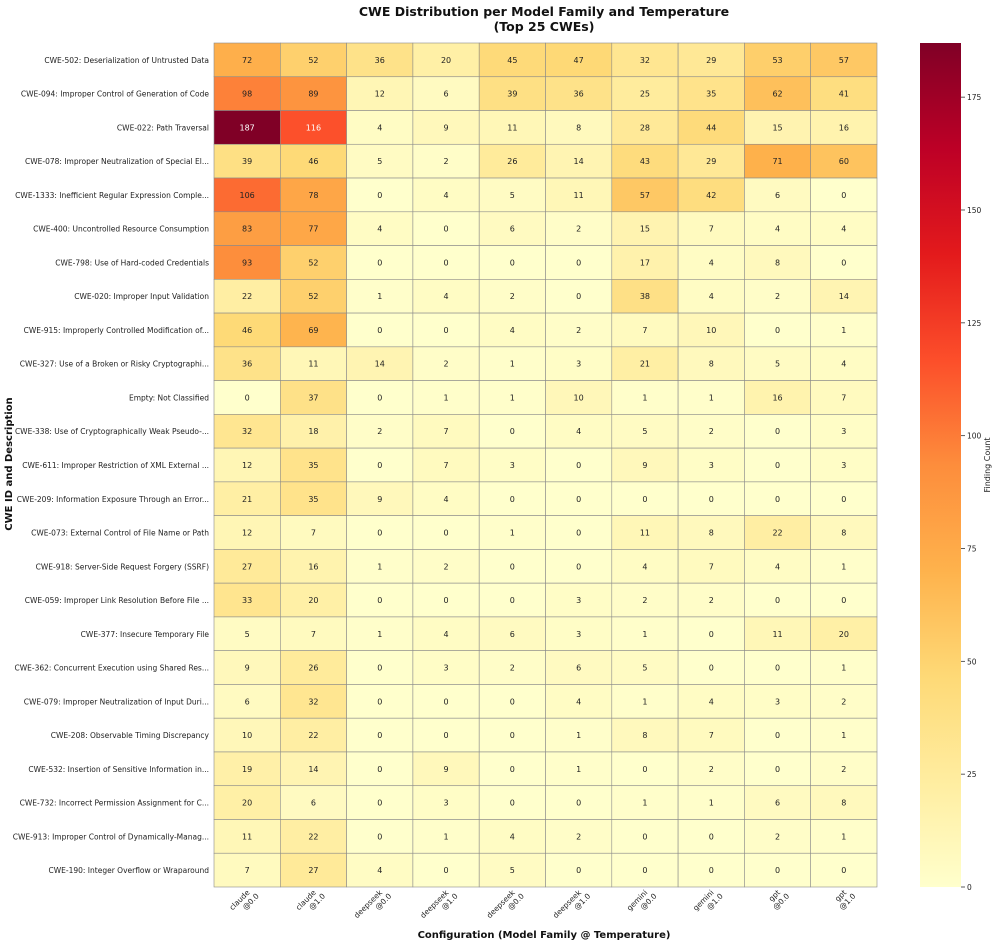  What do you see at coordinates (844, 94) in the screenshot?
I see `cell-value-label: 41` at bounding box center [844, 94].